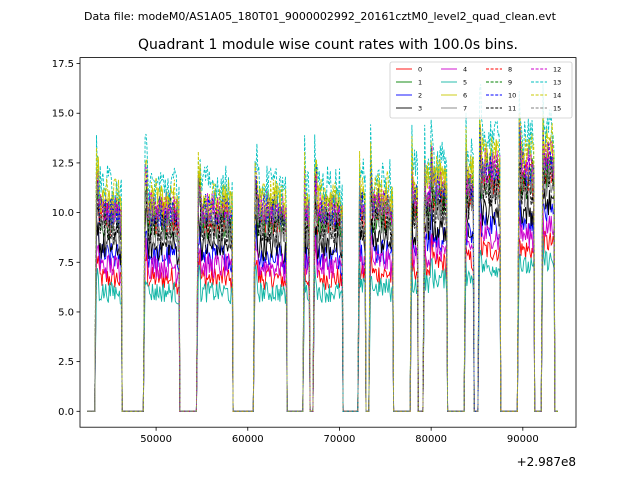  I want to click on legend-label: 3, so click(420, 109).